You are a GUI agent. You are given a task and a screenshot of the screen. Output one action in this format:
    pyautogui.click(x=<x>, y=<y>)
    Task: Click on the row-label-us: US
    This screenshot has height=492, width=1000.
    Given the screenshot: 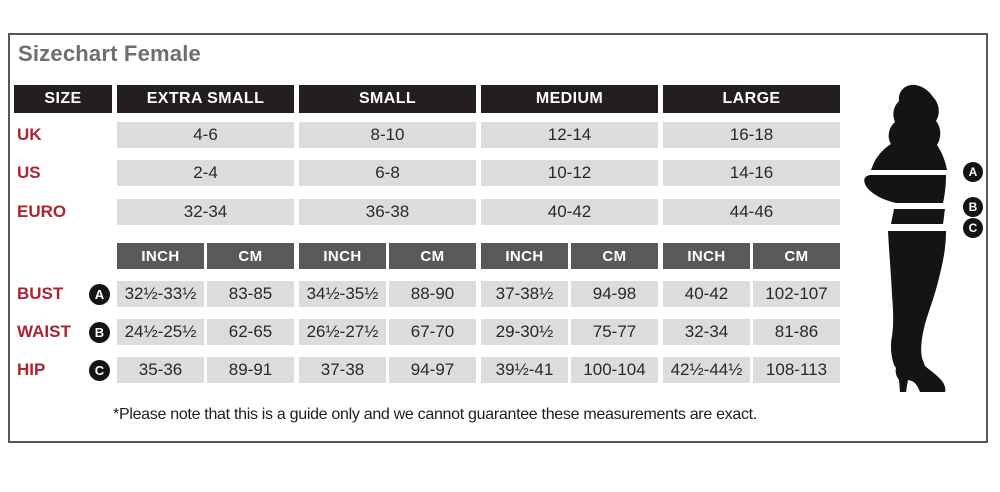 What is the action you would take?
    pyautogui.click(x=63, y=173)
    